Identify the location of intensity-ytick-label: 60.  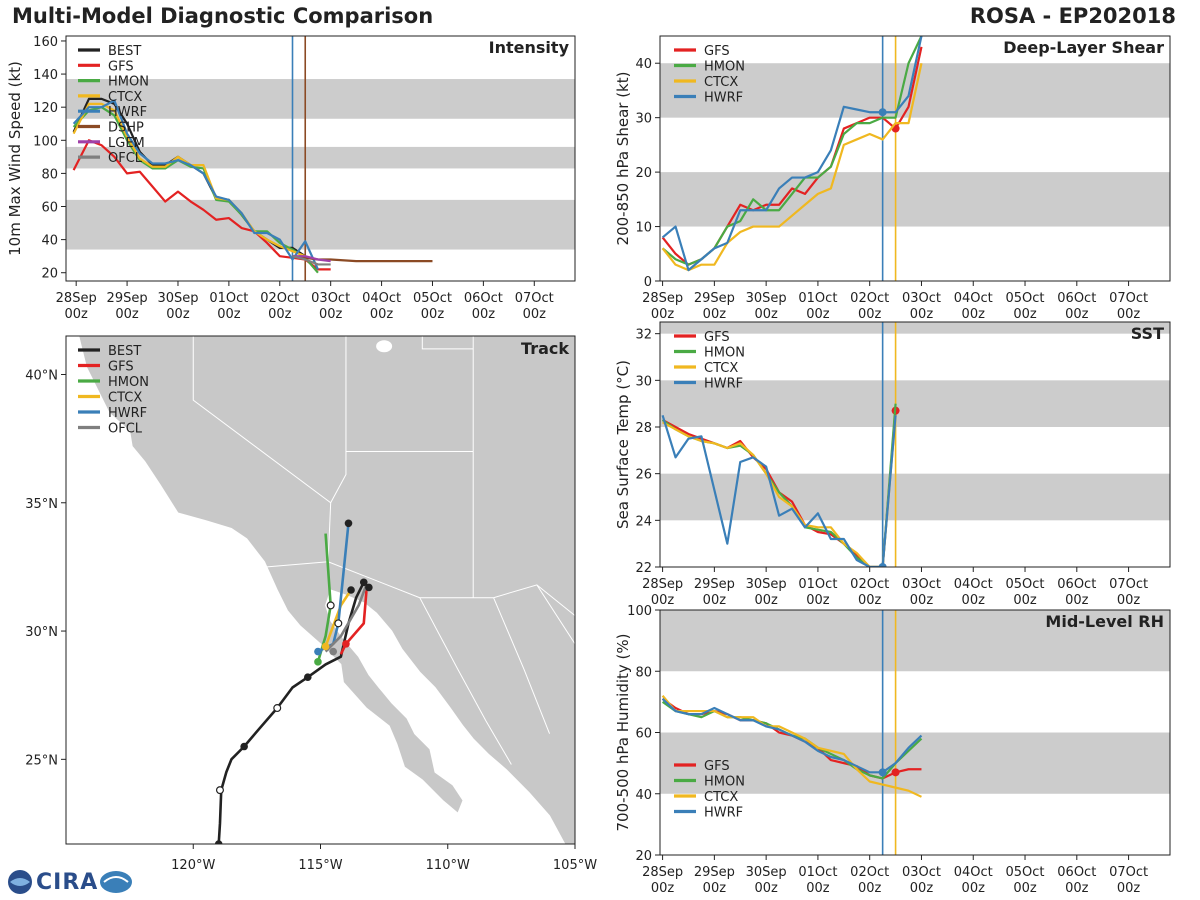
(49, 208).